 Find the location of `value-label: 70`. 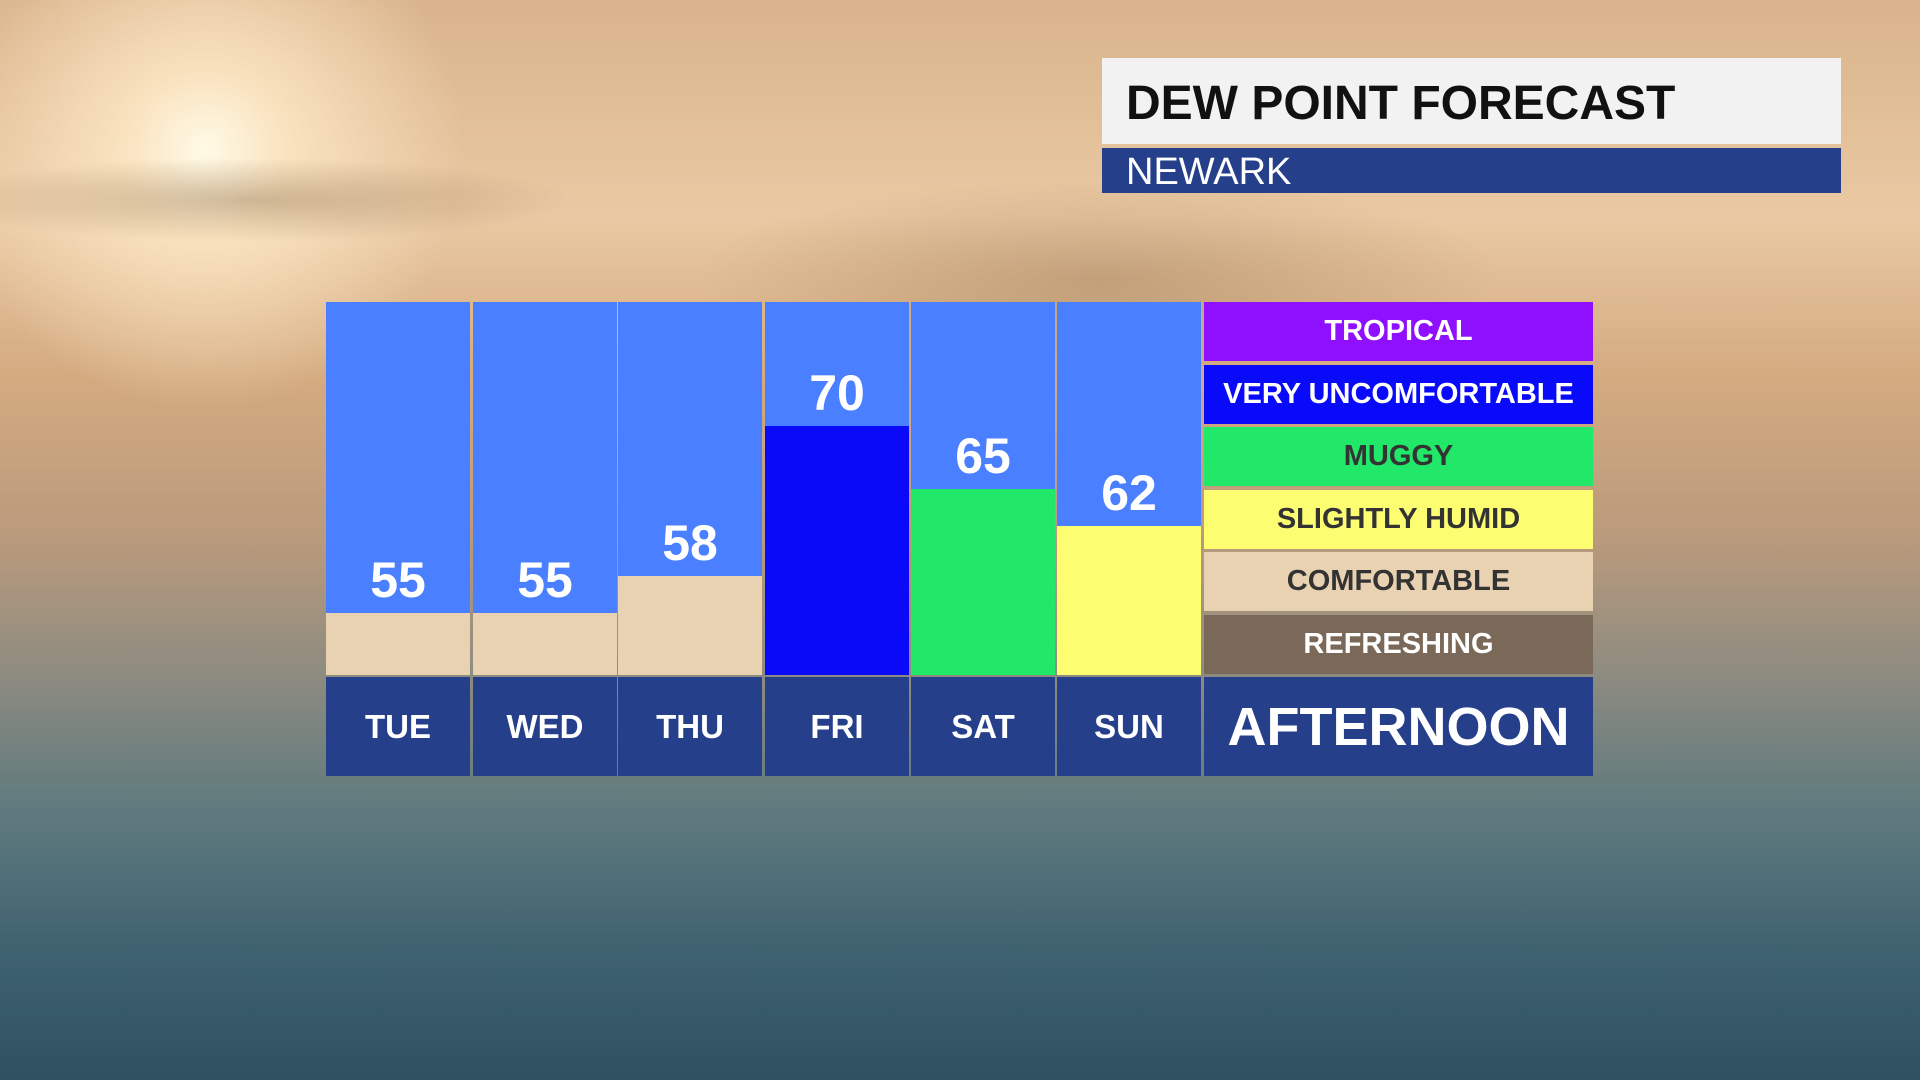

value-label: 70 is located at coordinates (837, 393).